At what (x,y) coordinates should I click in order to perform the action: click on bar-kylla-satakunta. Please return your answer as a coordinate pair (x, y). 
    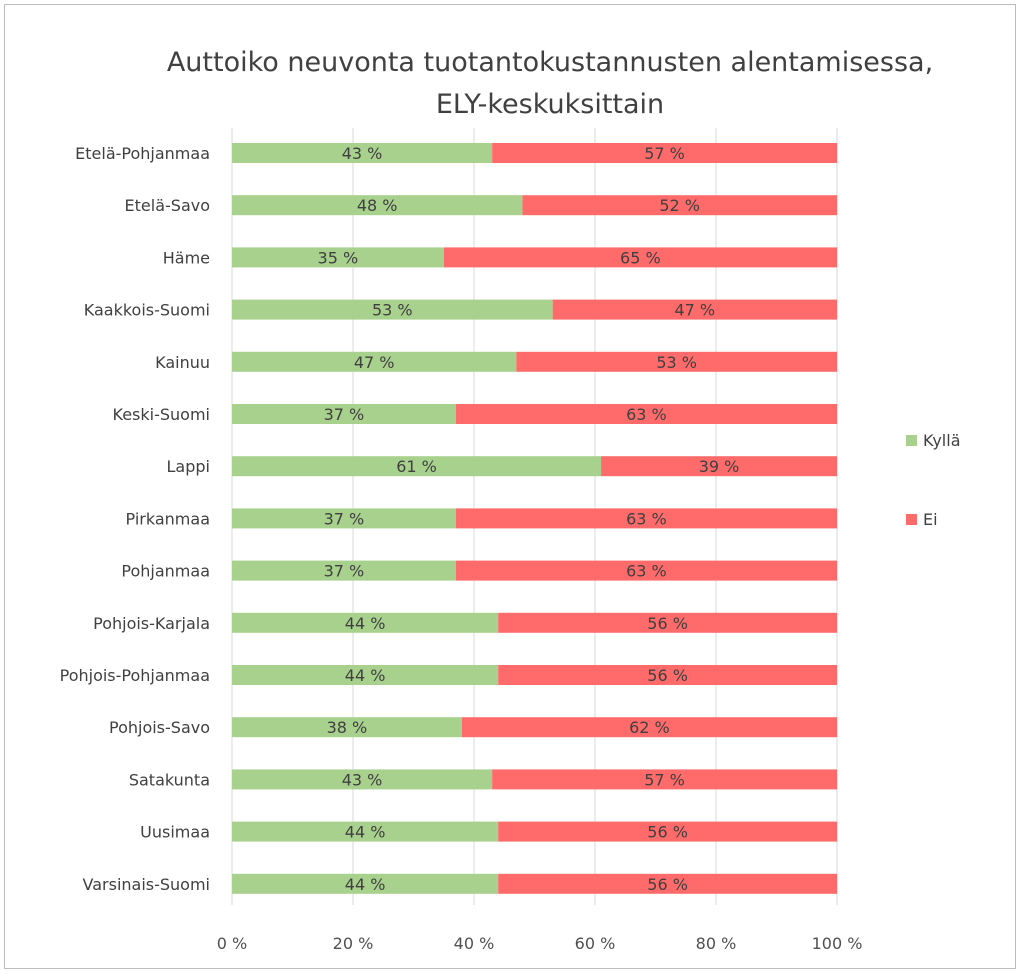
    Looking at the image, I should click on (362, 779).